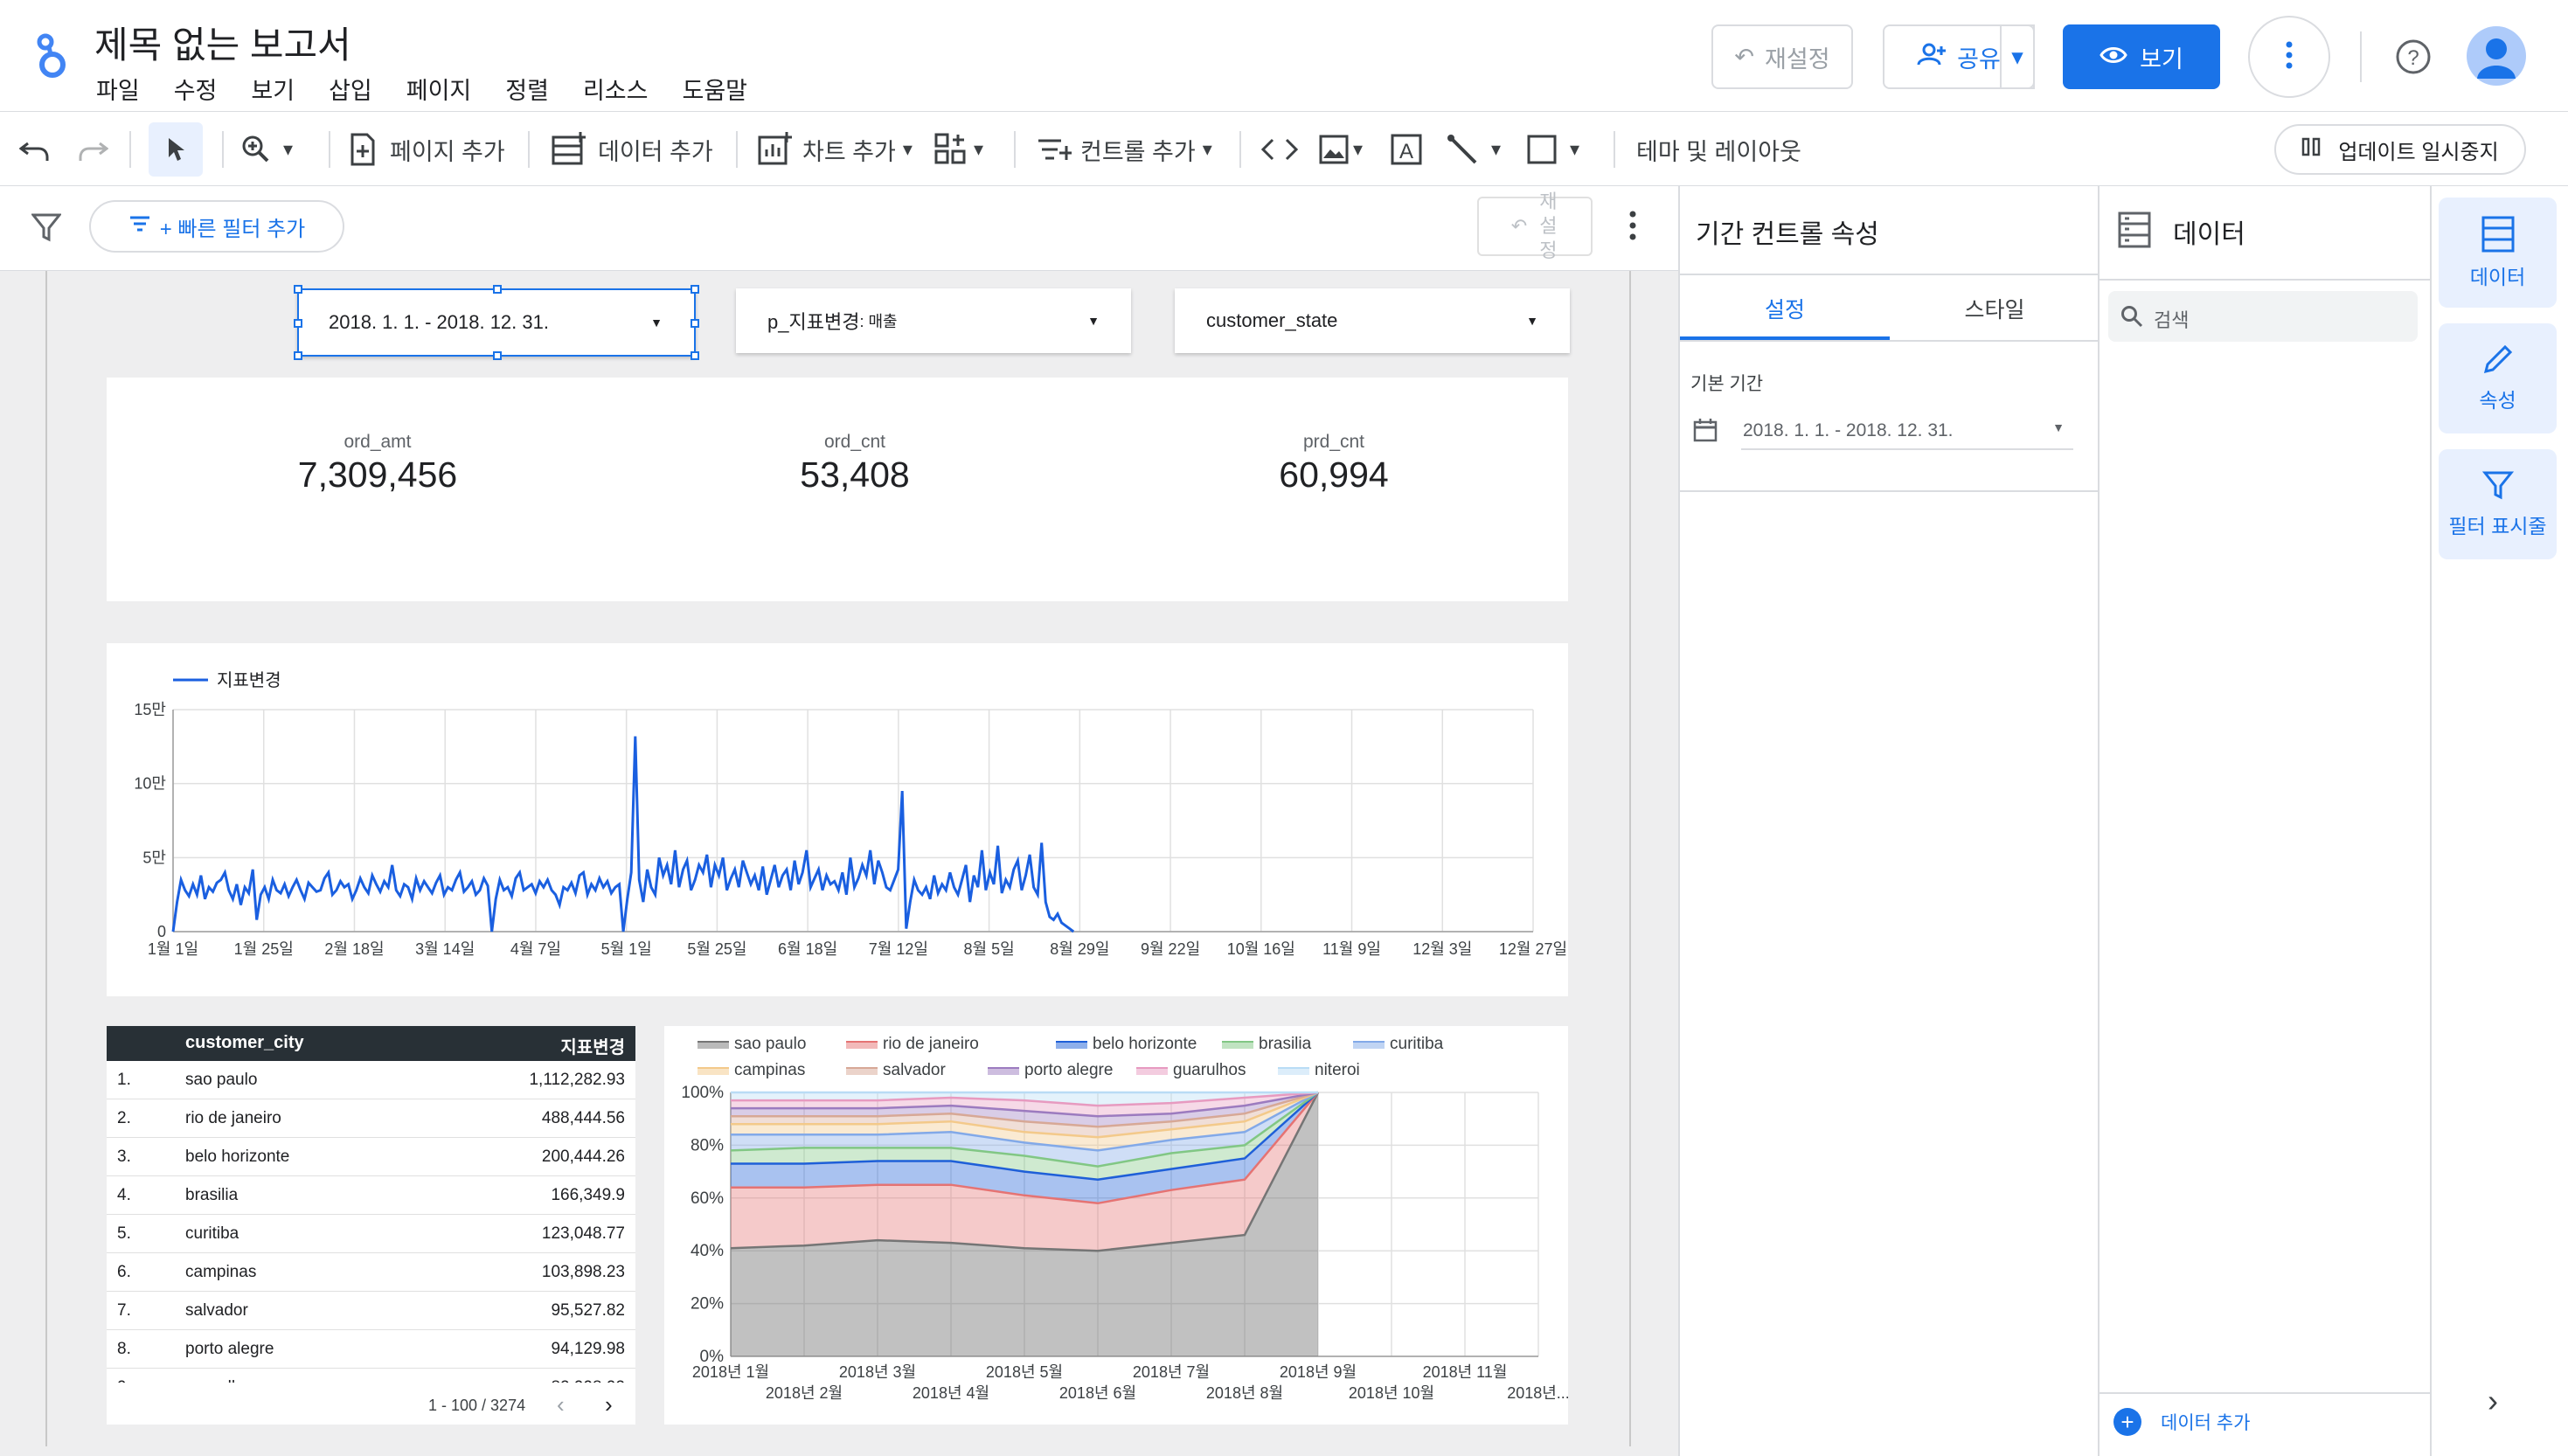  What do you see at coordinates (1334, 463) in the screenshot?
I see `scorecard-prd-cnt: prd_cnt 60,994` at bounding box center [1334, 463].